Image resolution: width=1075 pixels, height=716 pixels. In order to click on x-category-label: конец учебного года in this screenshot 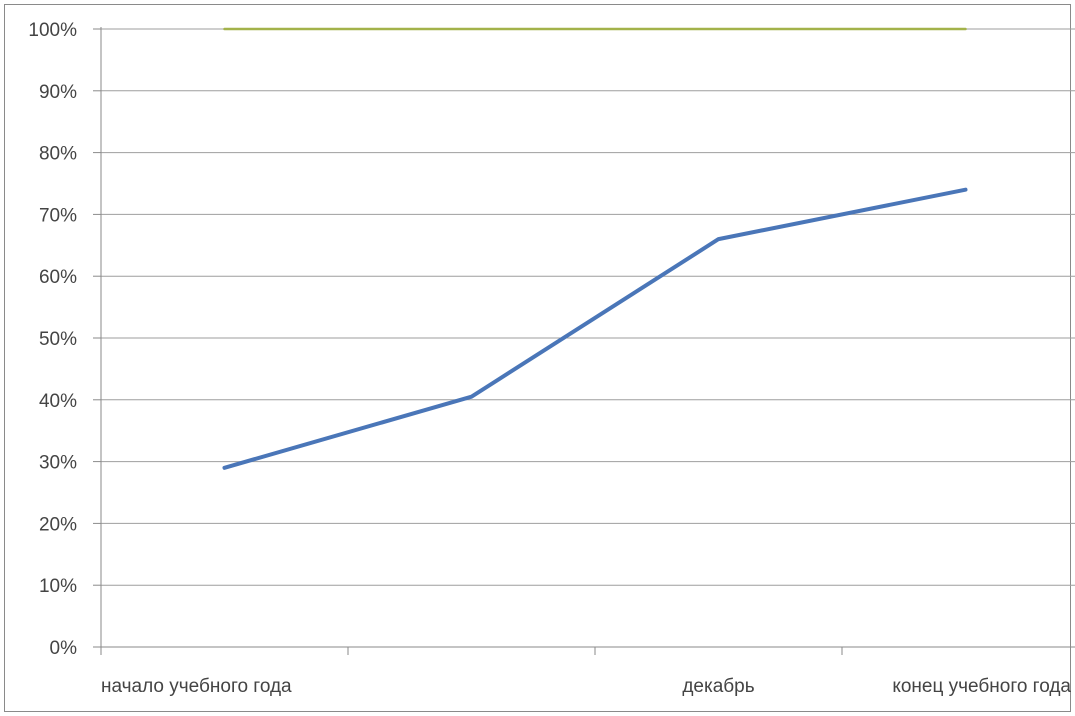, I will do `click(981, 686)`.